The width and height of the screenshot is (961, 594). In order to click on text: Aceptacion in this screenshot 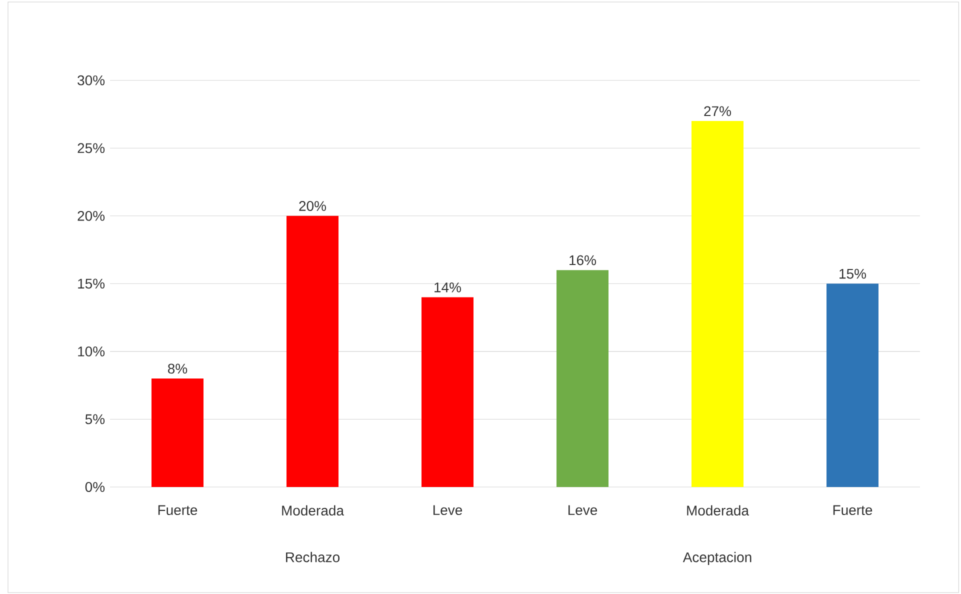, I will do `click(717, 558)`.